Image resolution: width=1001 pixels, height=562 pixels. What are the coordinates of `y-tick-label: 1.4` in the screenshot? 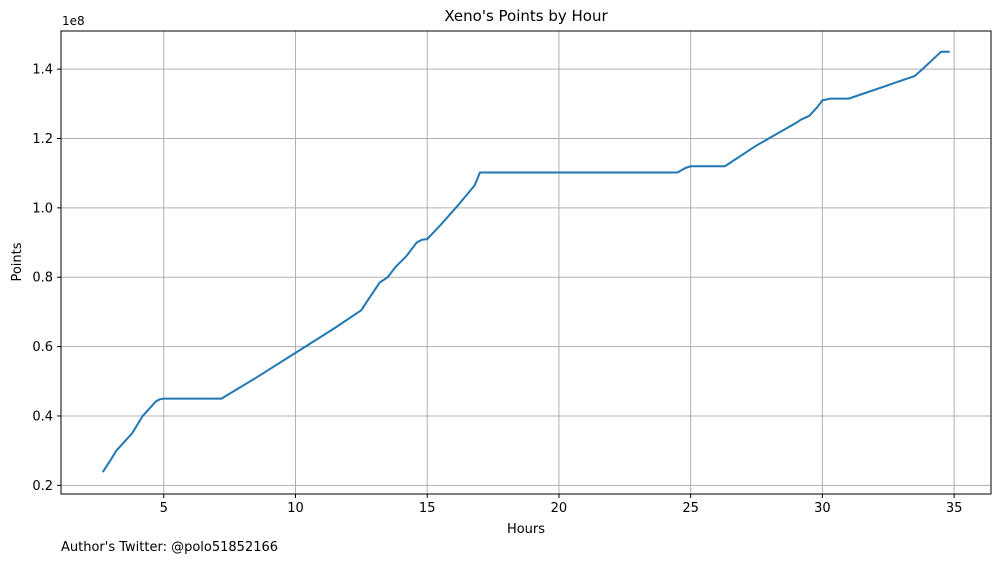 It's located at (42, 70).